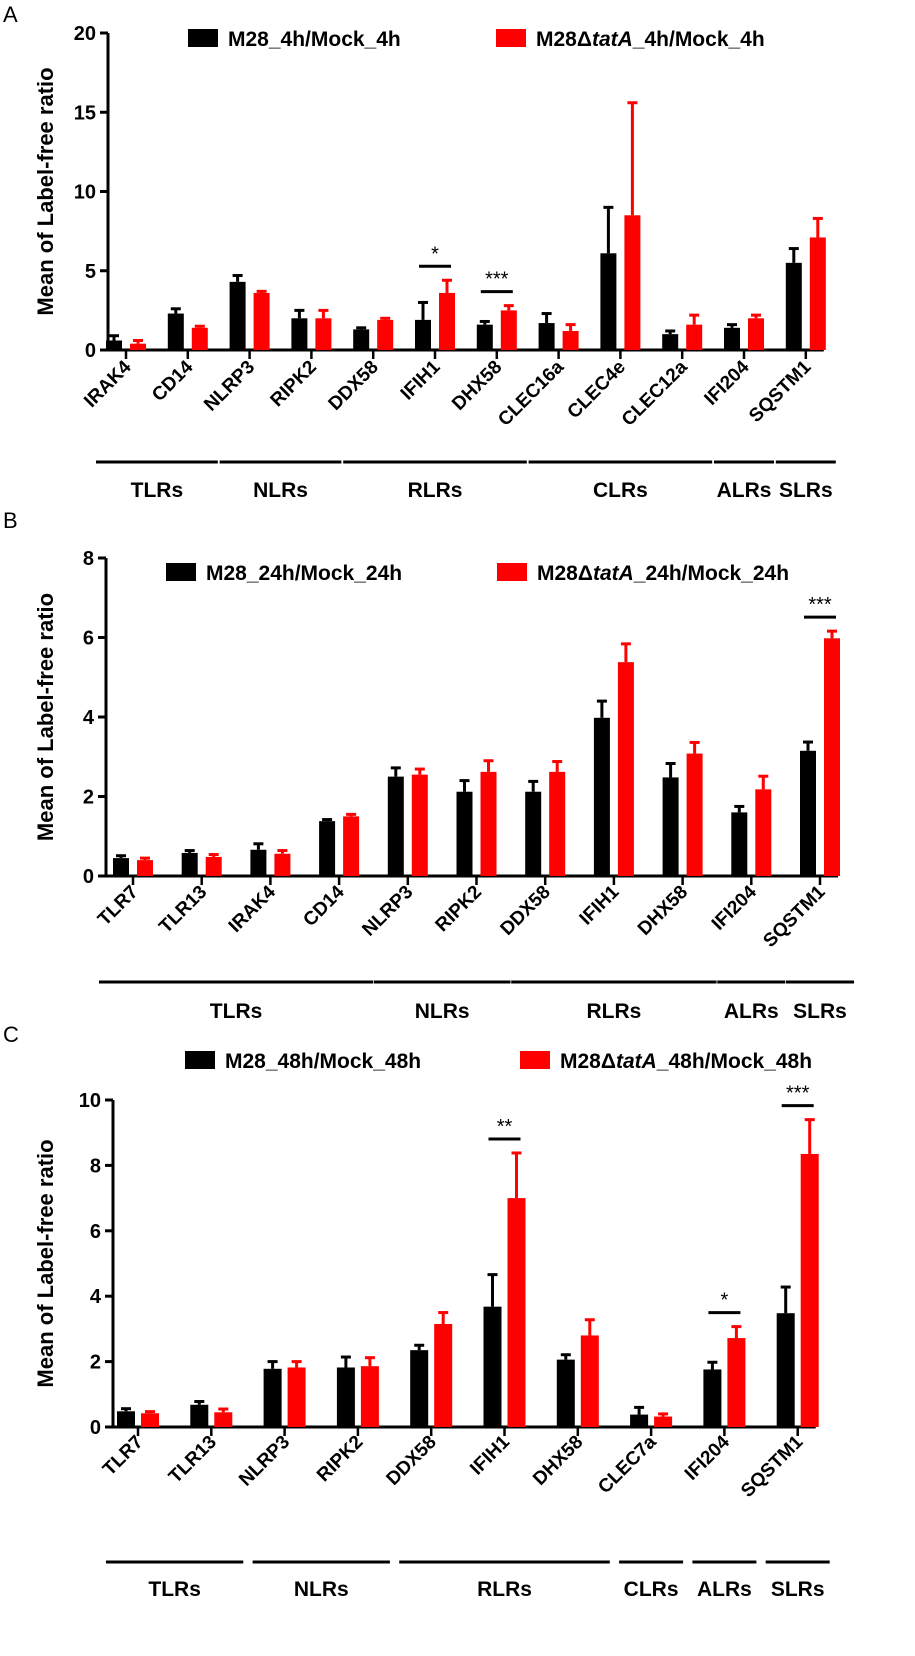 Image resolution: width=915 pixels, height=1656 pixels. I want to click on y-tick-label: 20, so click(85, 34).